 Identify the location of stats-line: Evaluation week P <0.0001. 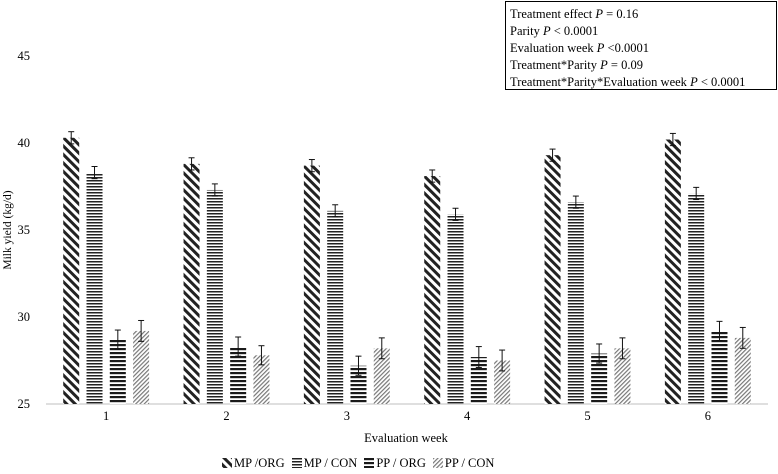
(643, 48).